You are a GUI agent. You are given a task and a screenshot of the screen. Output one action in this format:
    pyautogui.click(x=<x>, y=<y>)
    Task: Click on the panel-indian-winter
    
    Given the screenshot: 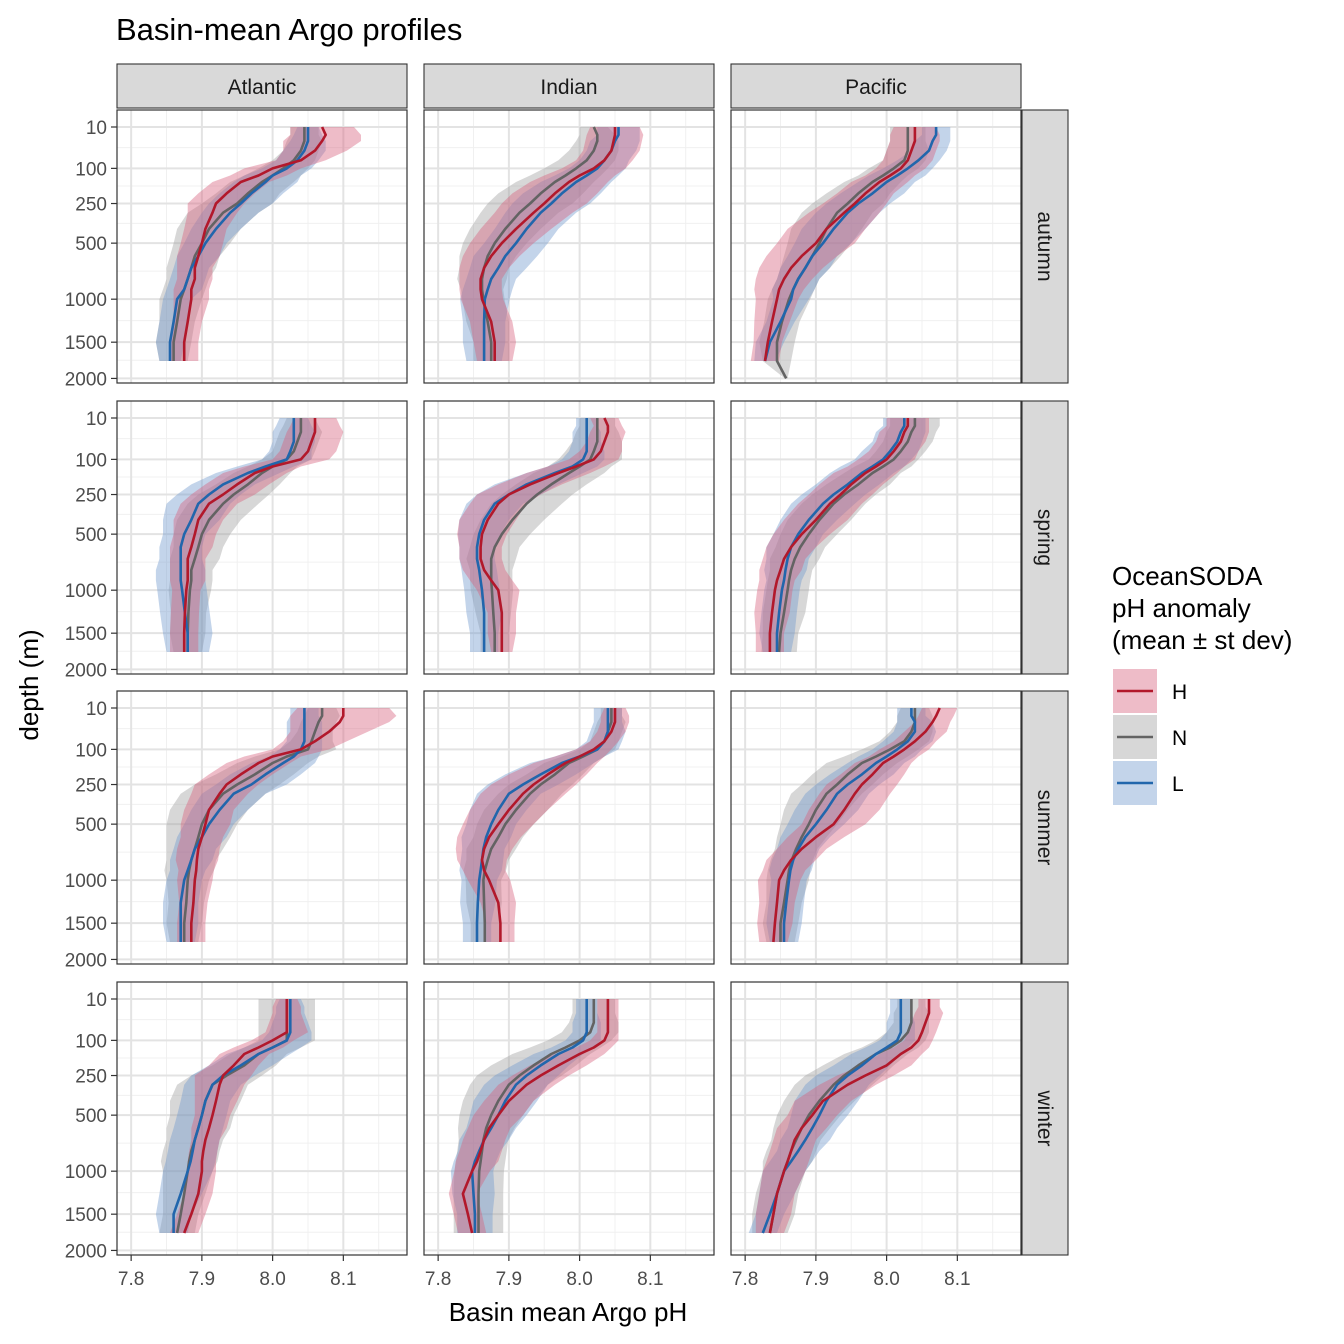 What is the action you would take?
    pyautogui.click(x=569, y=1118)
    